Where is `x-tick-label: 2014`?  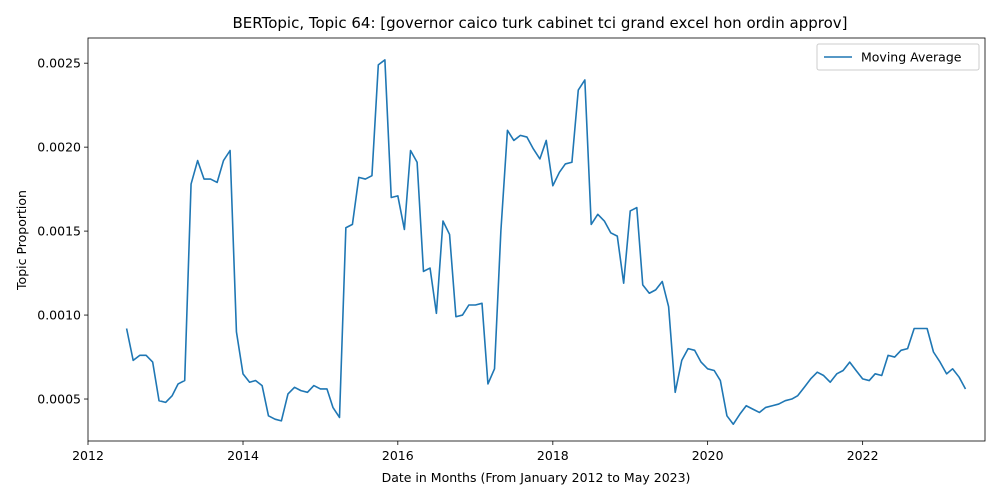
x-tick-label: 2014 is located at coordinates (243, 455).